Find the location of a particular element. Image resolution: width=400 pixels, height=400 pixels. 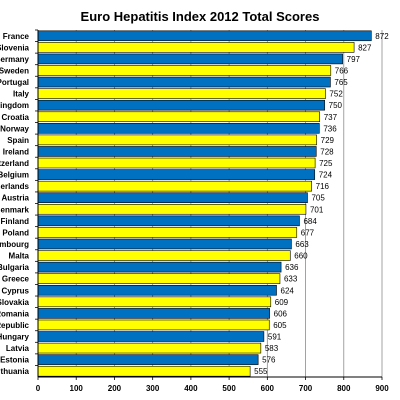

data-label: 701 is located at coordinates (317, 209).